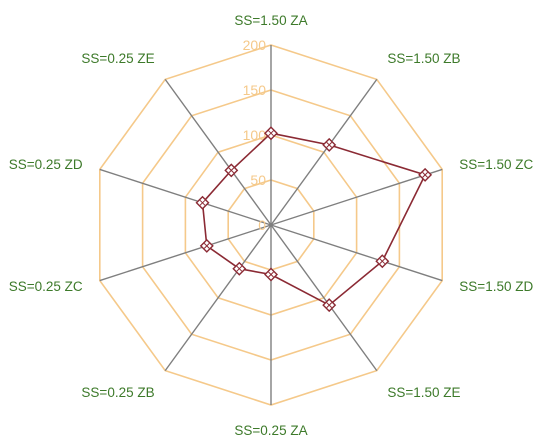 This screenshot has width=536, height=438. I want to click on category-label: SS=1.50 ZB, so click(423, 58).